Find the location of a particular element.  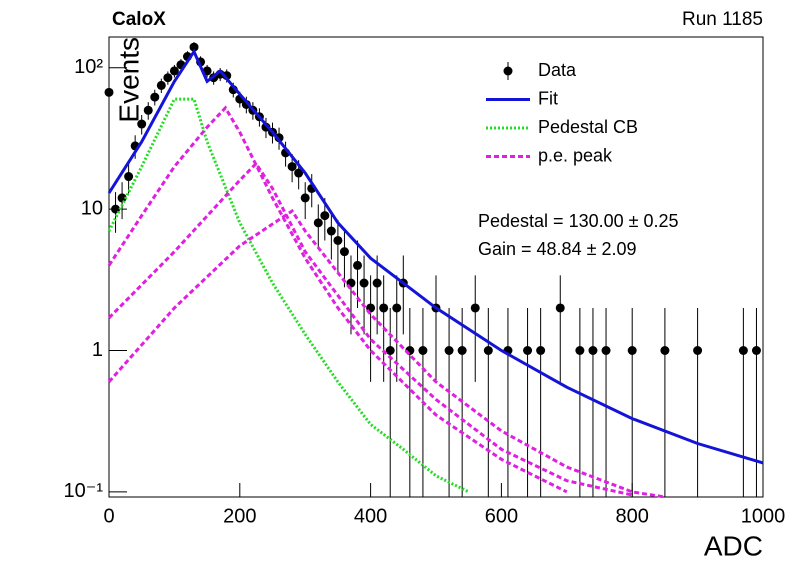

y-tick-label: 10 is located at coordinates (92, 208).